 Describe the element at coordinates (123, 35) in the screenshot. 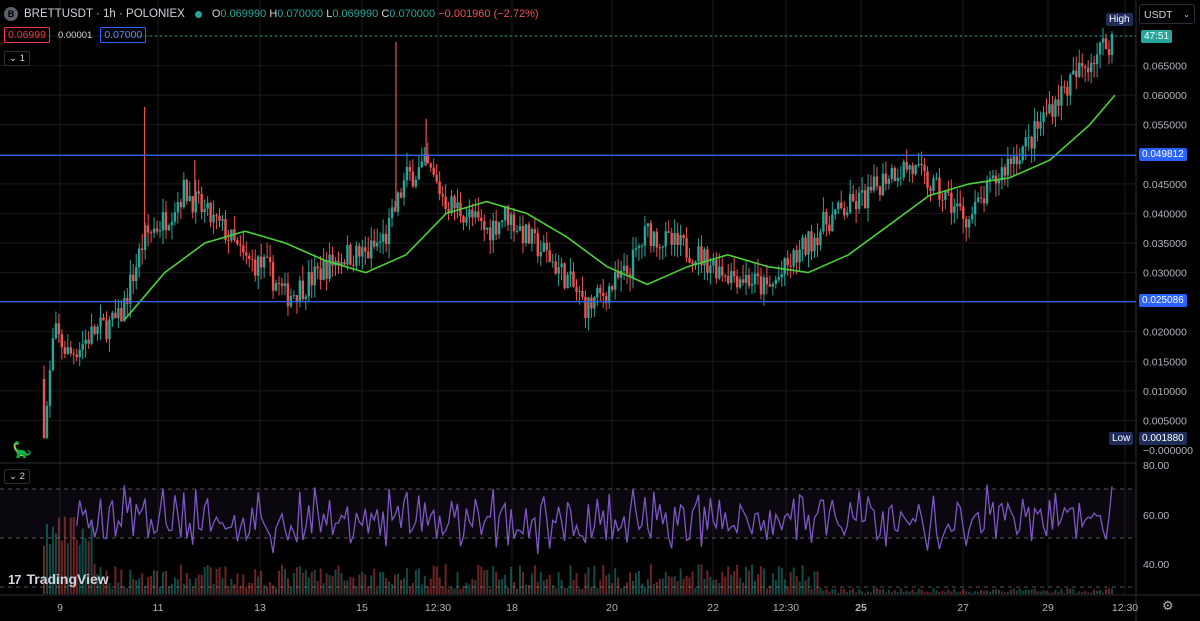

I see `buy-button: 0.07000` at that location.